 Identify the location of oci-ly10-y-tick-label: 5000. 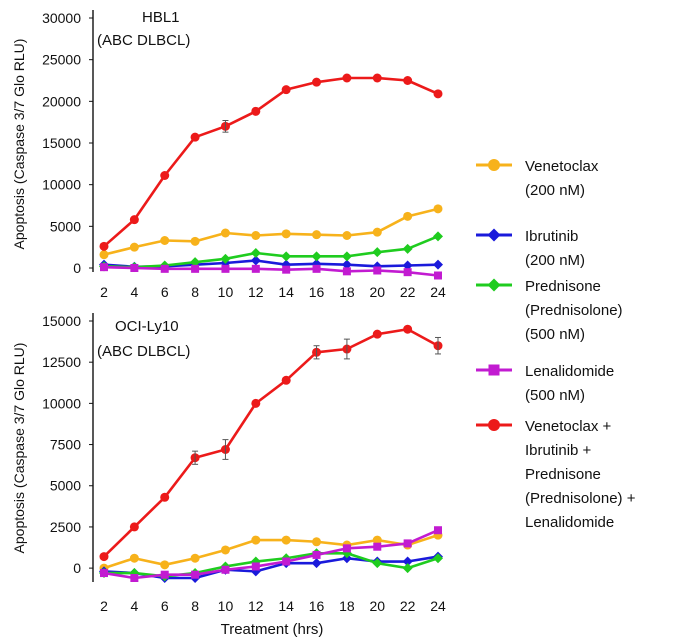
(65, 486).